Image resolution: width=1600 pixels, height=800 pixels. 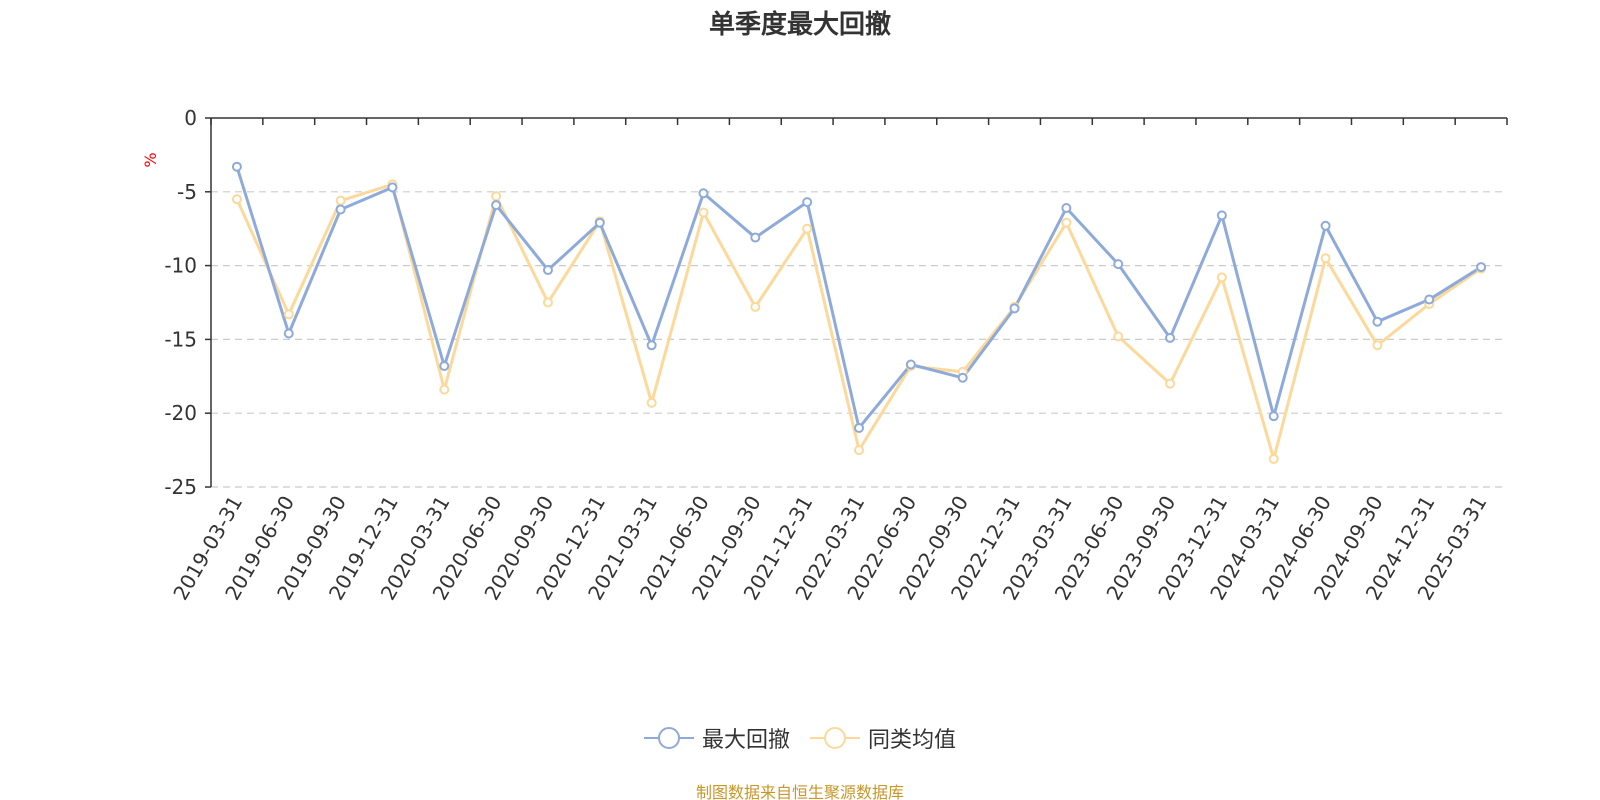 What do you see at coordinates (912, 740) in the screenshot?
I see `legend-label-series-2: 同类均值` at bounding box center [912, 740].